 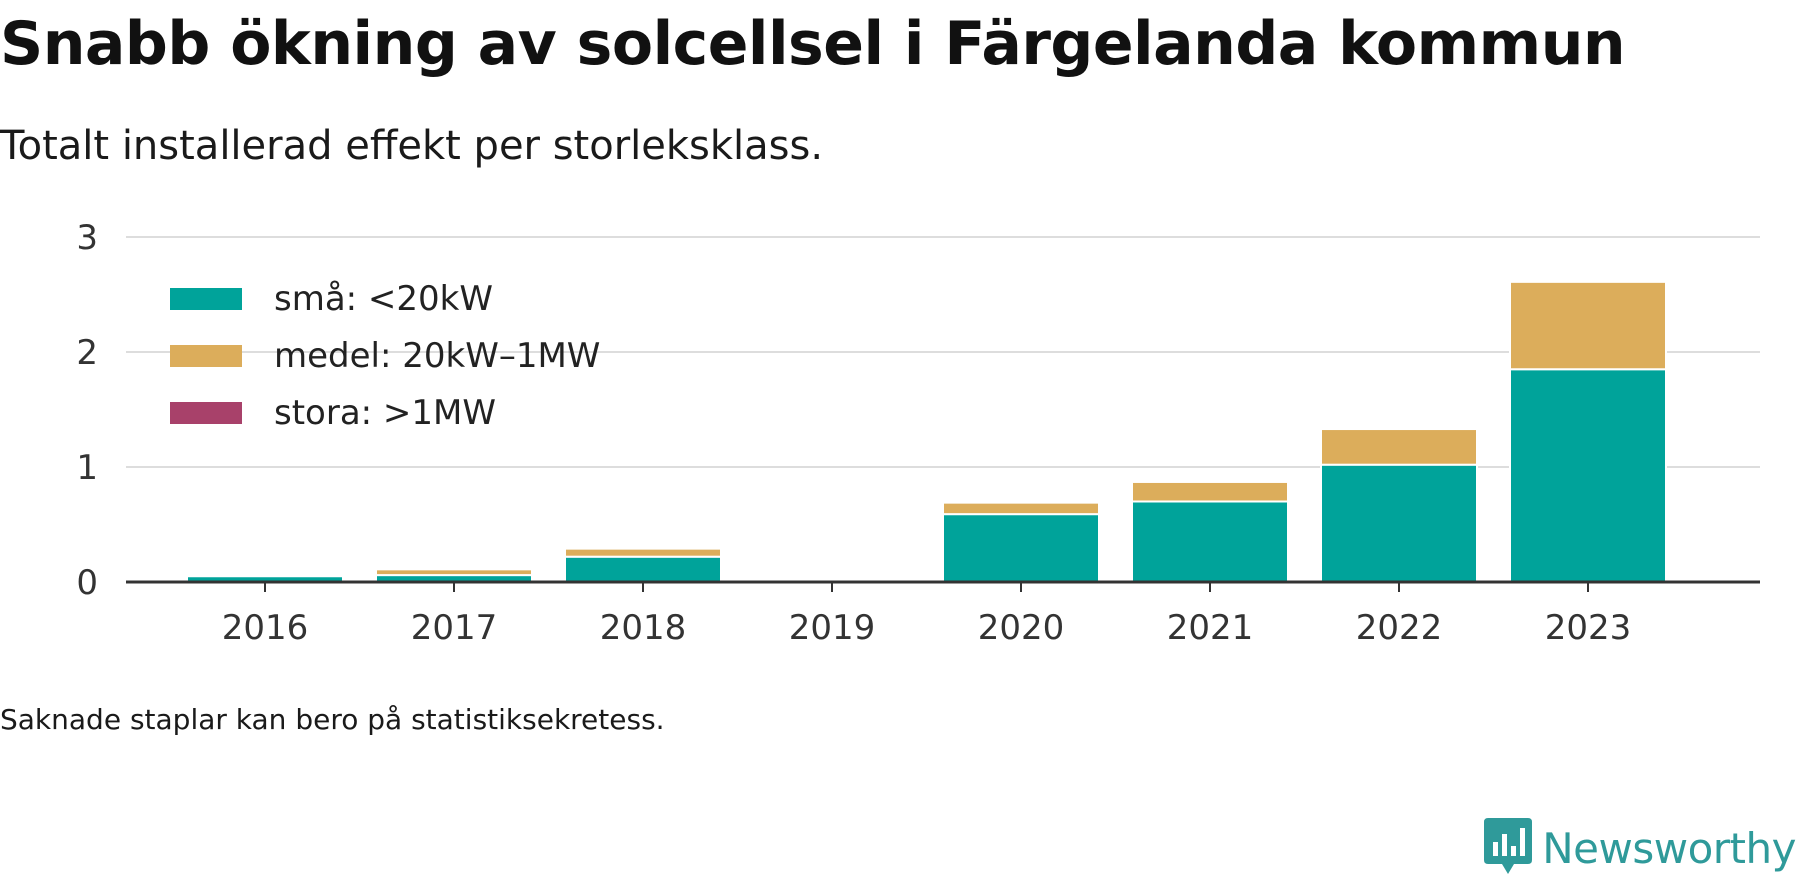 I want to click on legend-swatch-small, so click(x=206, y=298).